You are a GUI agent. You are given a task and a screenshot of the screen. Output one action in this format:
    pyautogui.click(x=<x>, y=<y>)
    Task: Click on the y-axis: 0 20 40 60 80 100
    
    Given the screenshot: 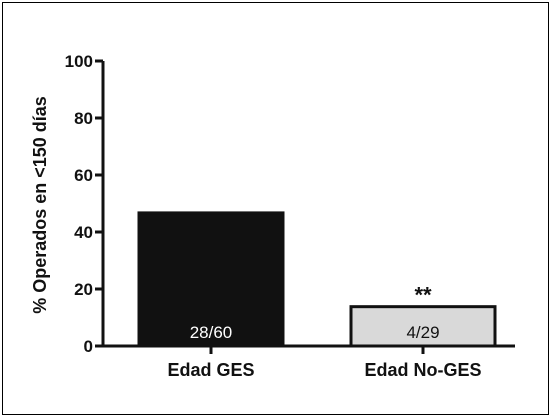 What is the action you would take?
    pyautogui.click(x=85, y=204)
    